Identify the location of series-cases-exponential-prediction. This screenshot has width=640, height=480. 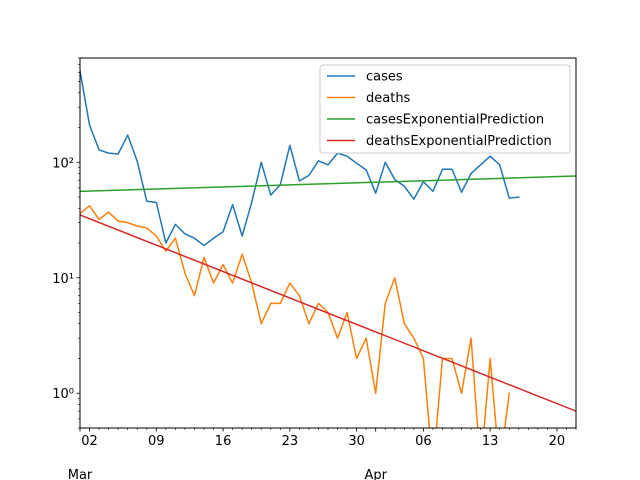
(328, 184).